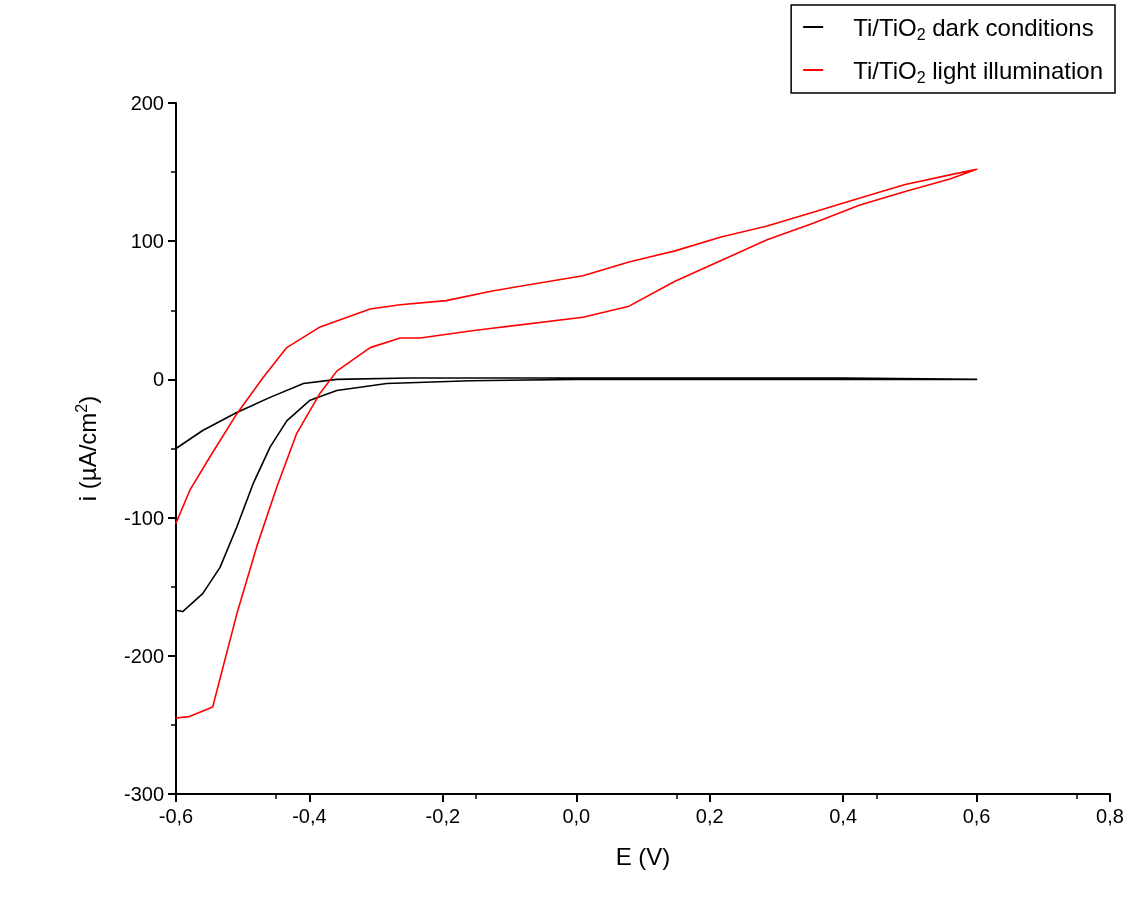 The width and height of the screenshot is (1133, 903). I want to click on x-tick-label: 0,2, so click(709, 816).